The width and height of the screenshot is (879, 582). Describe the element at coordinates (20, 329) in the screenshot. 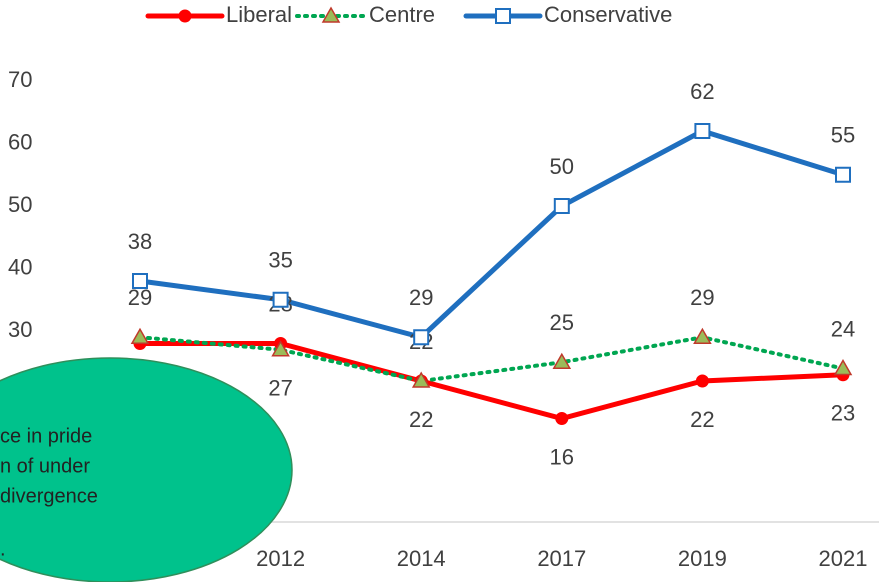

I see `y-tick-label: 30` at that location.